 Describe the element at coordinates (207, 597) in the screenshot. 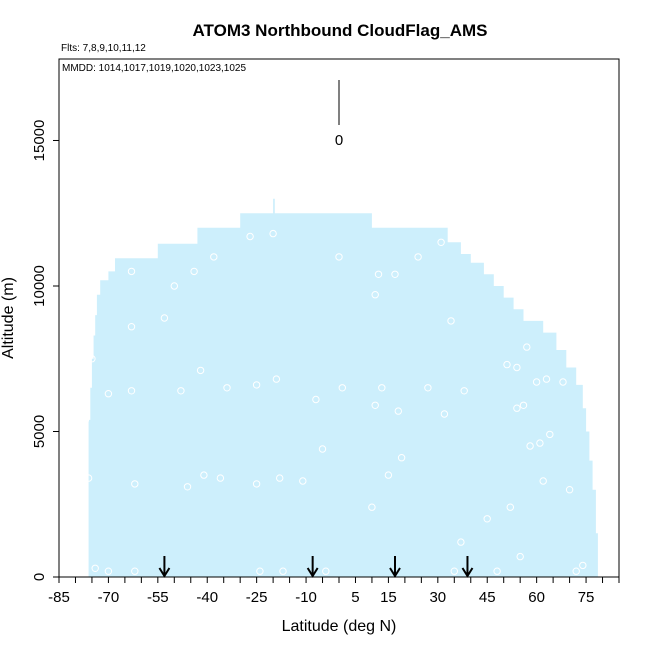

I see `x-tick-label: -40` at that location.